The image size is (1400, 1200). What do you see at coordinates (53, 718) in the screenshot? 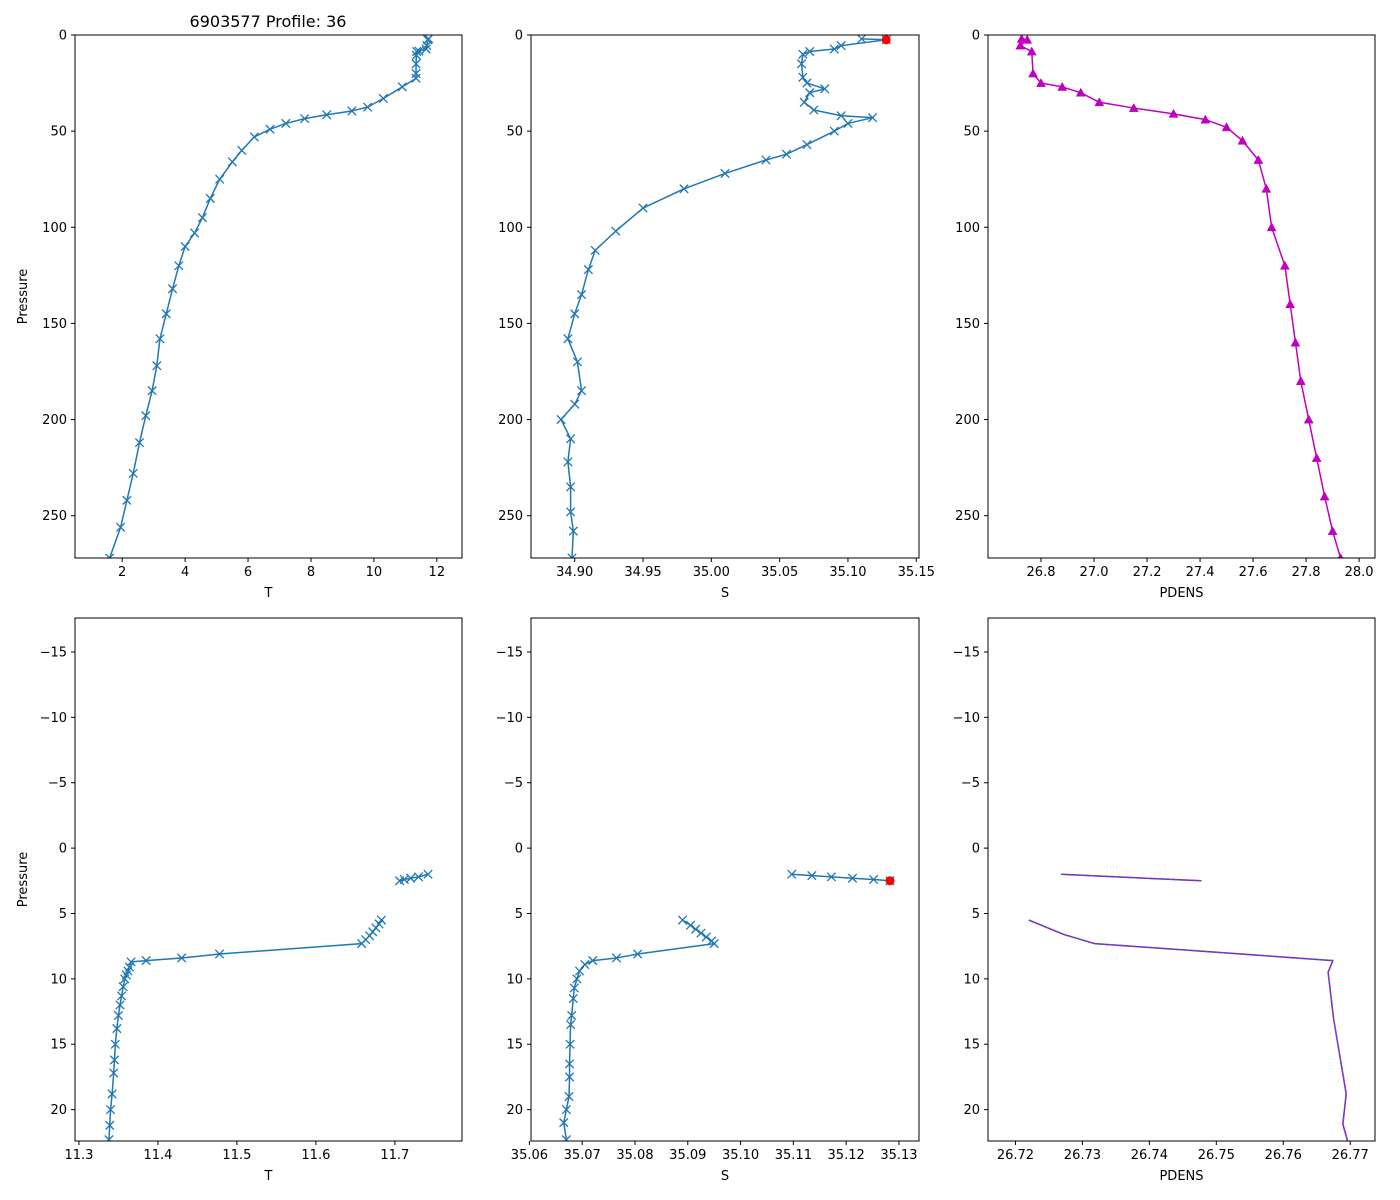
I see `y-tick-label-bottom-temperature-1: −10` at bounding box center [53, 718].